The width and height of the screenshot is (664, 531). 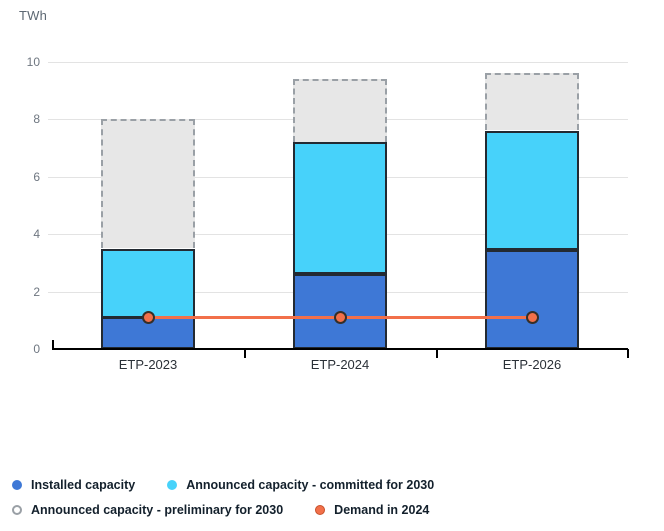 I want to click on gridline, so click(x=338, y=62).